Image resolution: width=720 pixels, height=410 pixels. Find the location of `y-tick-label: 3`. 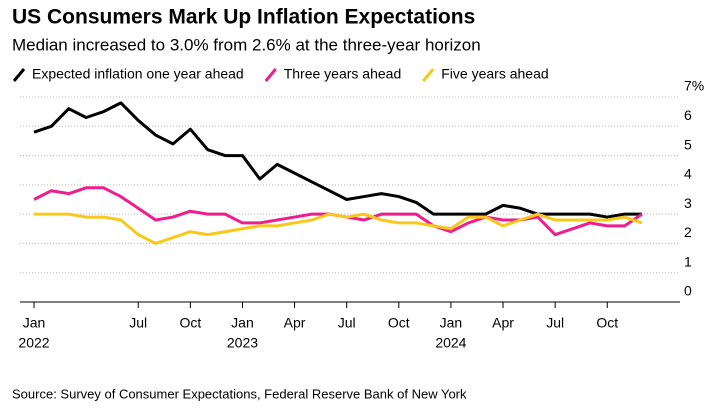

y-tick-label: 3 is located at coordinates (688, 203).